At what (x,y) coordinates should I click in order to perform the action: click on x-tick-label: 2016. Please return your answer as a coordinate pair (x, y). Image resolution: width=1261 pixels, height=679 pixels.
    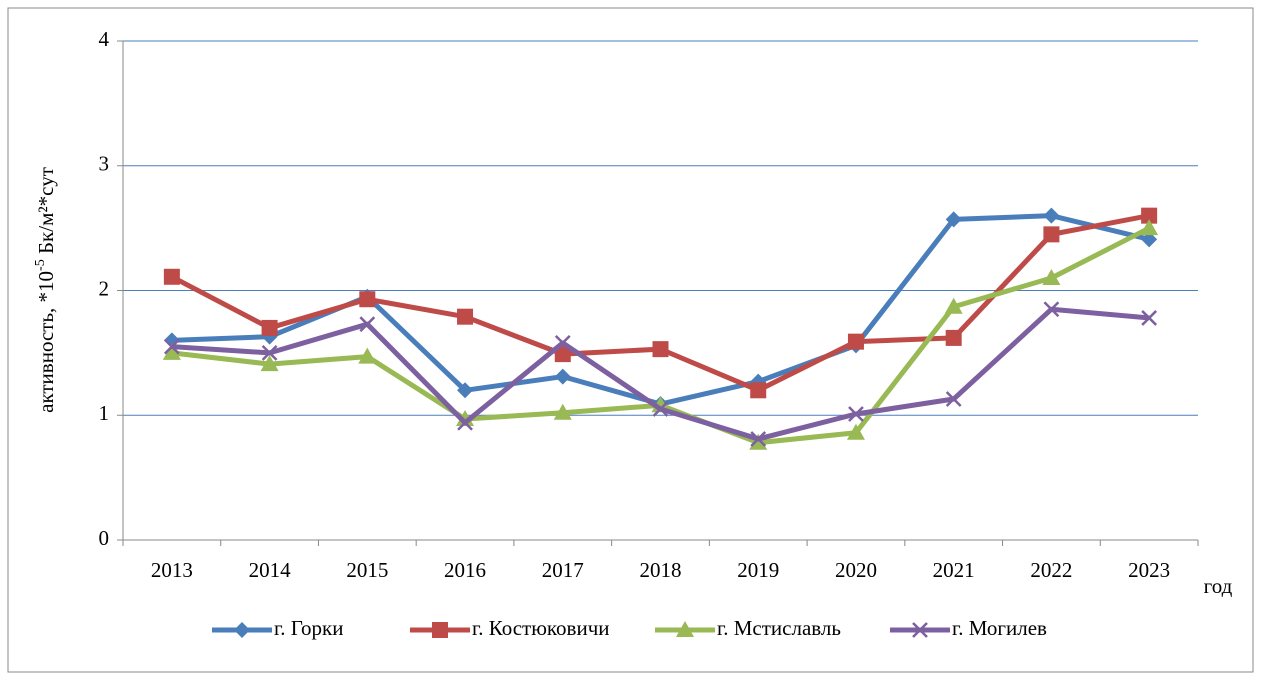
    Looking at the image, I should click on (465, 570).